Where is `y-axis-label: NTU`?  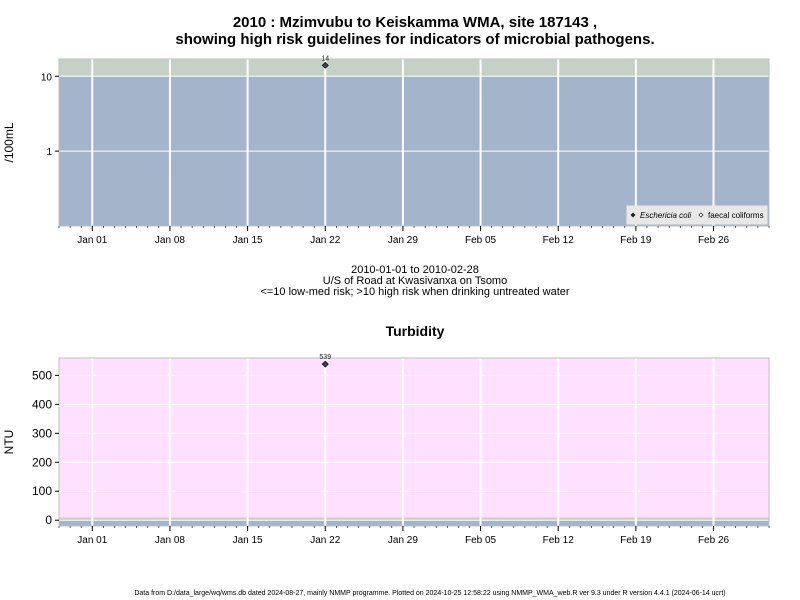
y-axis-label: NTU is located at coordinates (9, 442).